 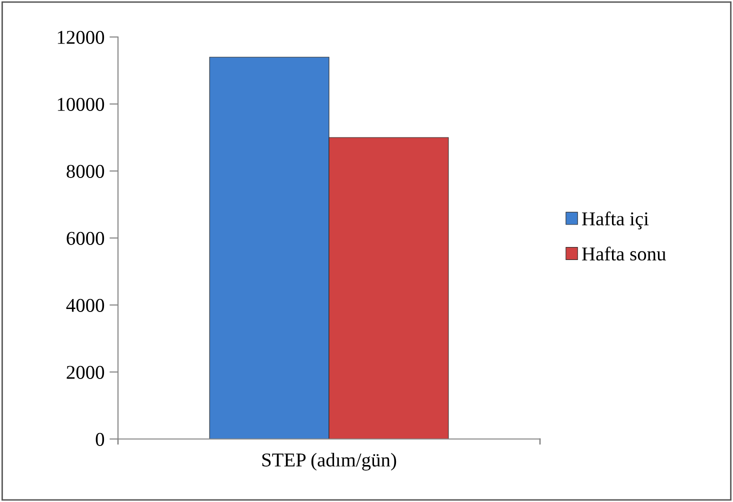 What do you see at coordinates (81, 104) in the screenshot?
I see `y-tick-label: 10000` at bounding box center [81, 104].